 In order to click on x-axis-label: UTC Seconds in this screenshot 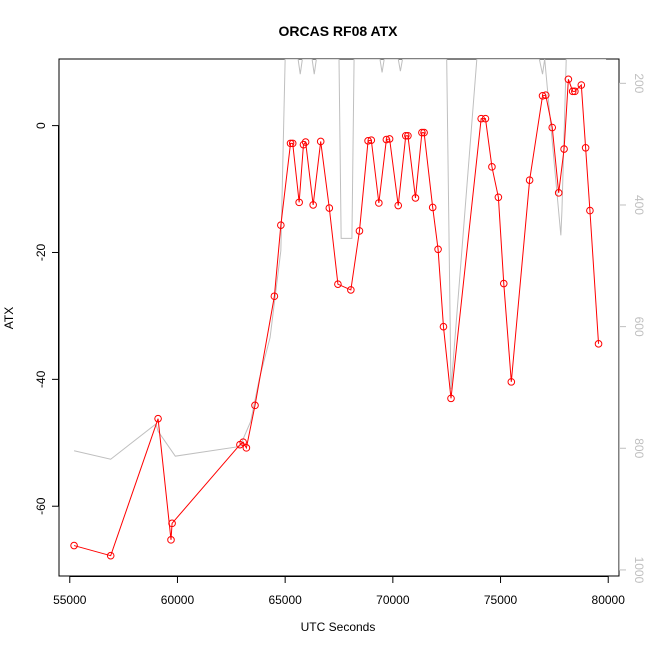, I will do `click(338, 627)`.